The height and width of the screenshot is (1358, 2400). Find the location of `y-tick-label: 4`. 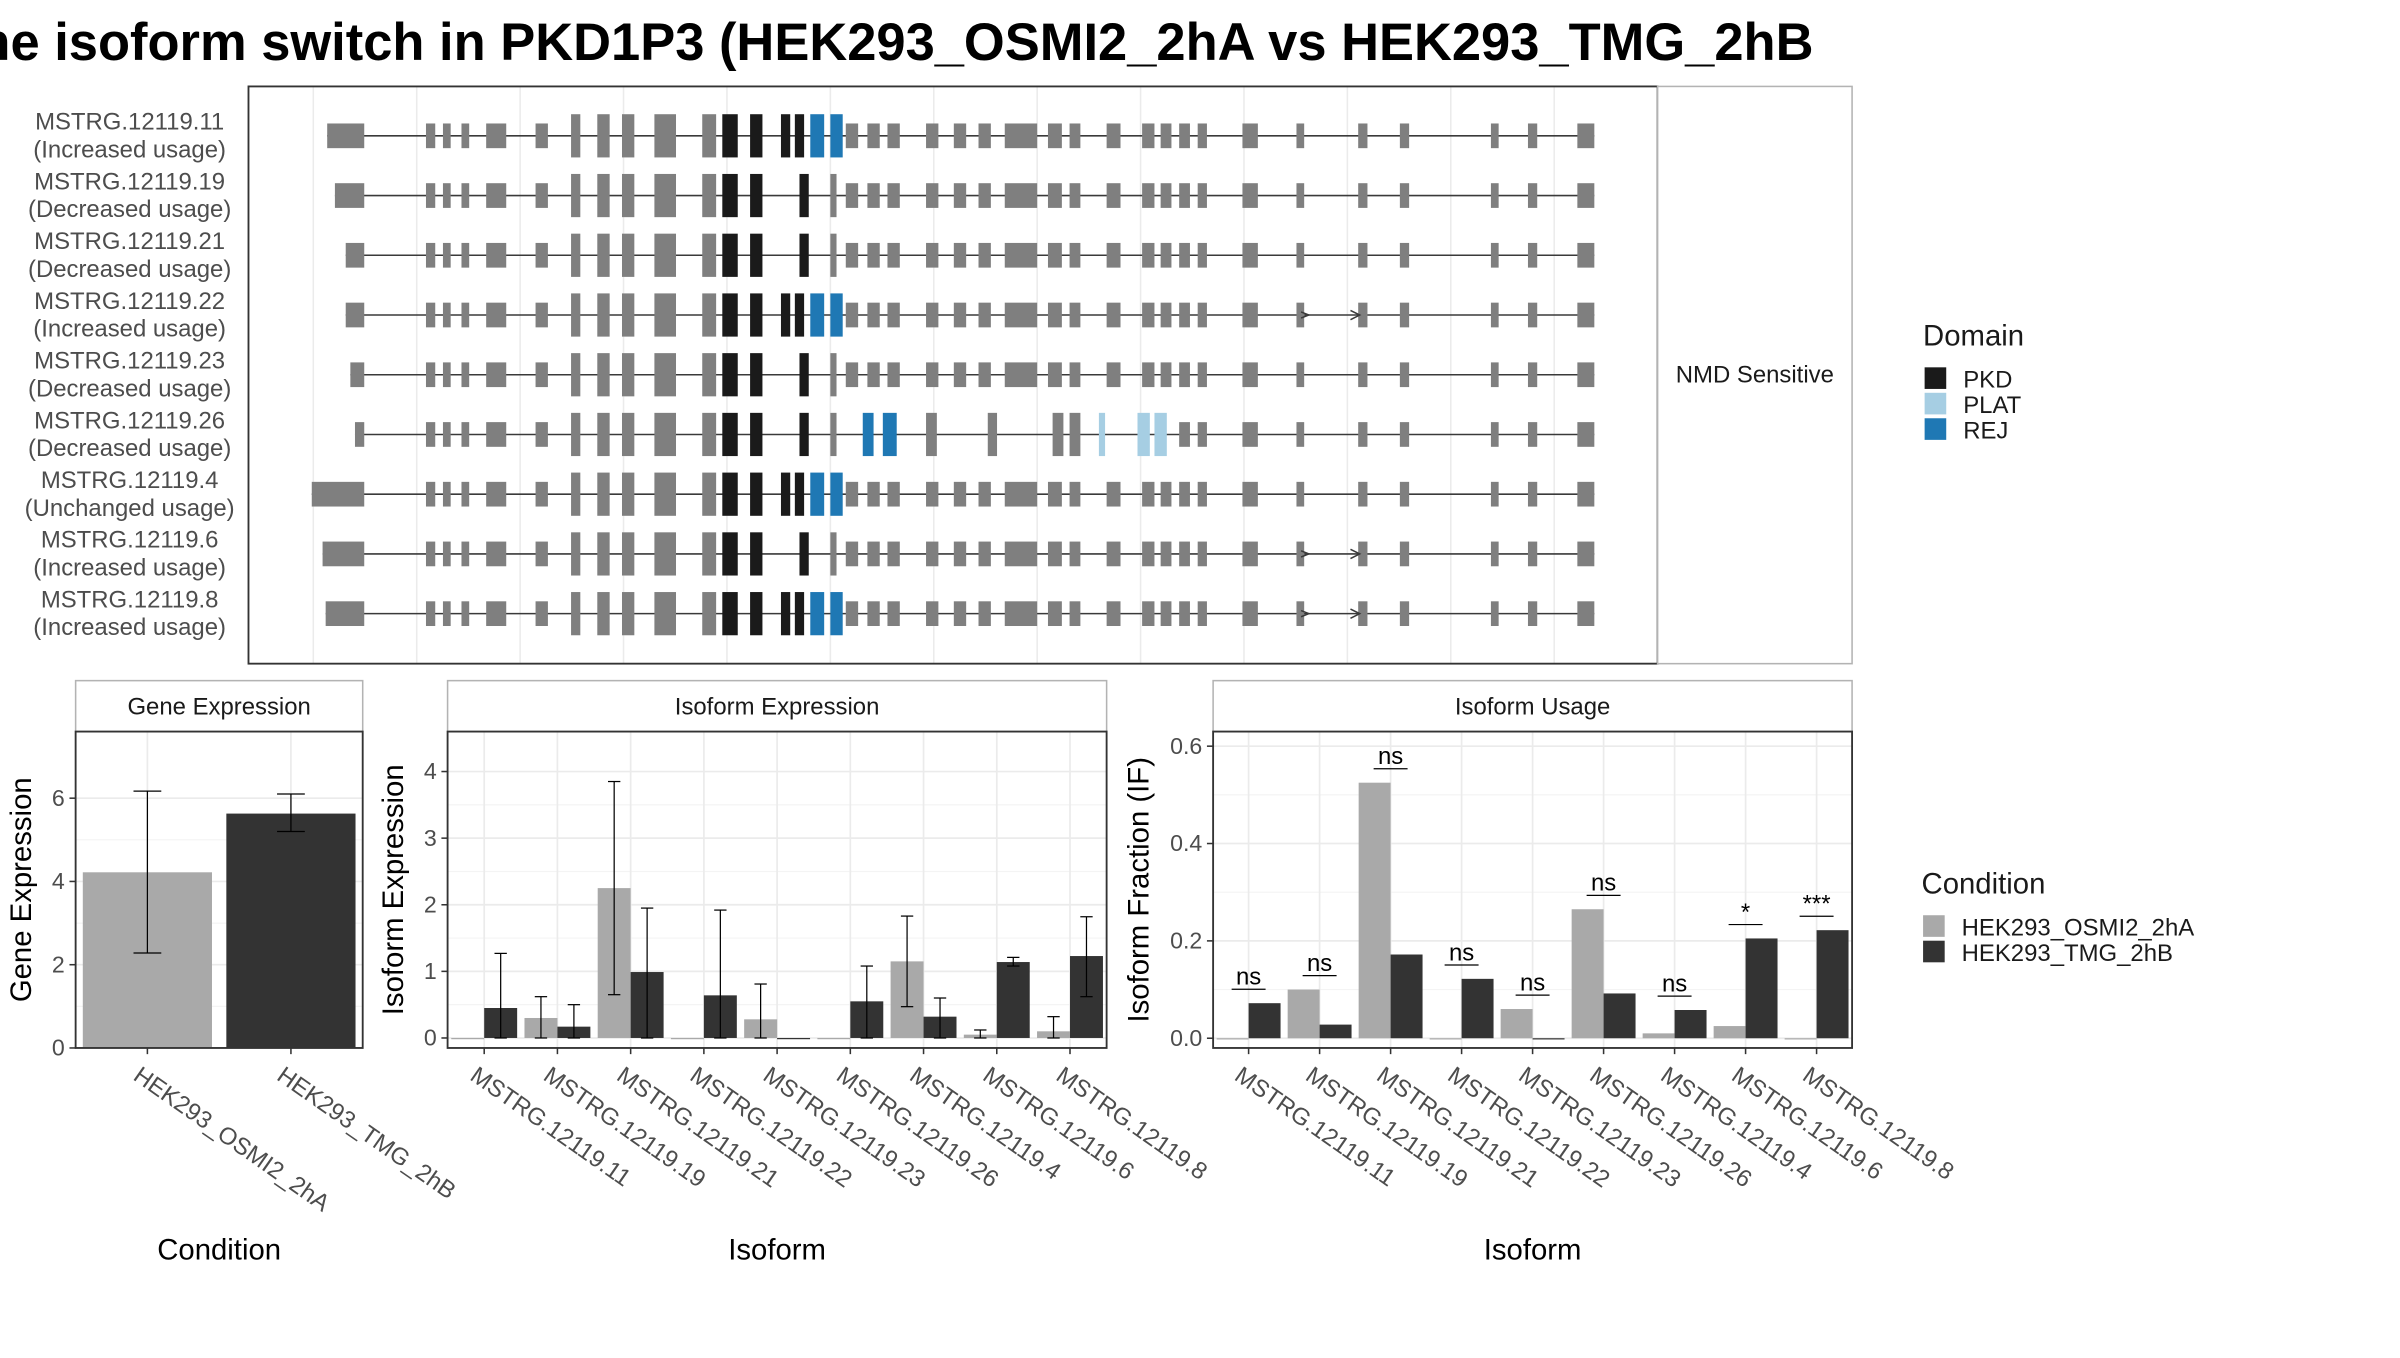

y-tick-label: 4 is located at coordinates (58, 881).